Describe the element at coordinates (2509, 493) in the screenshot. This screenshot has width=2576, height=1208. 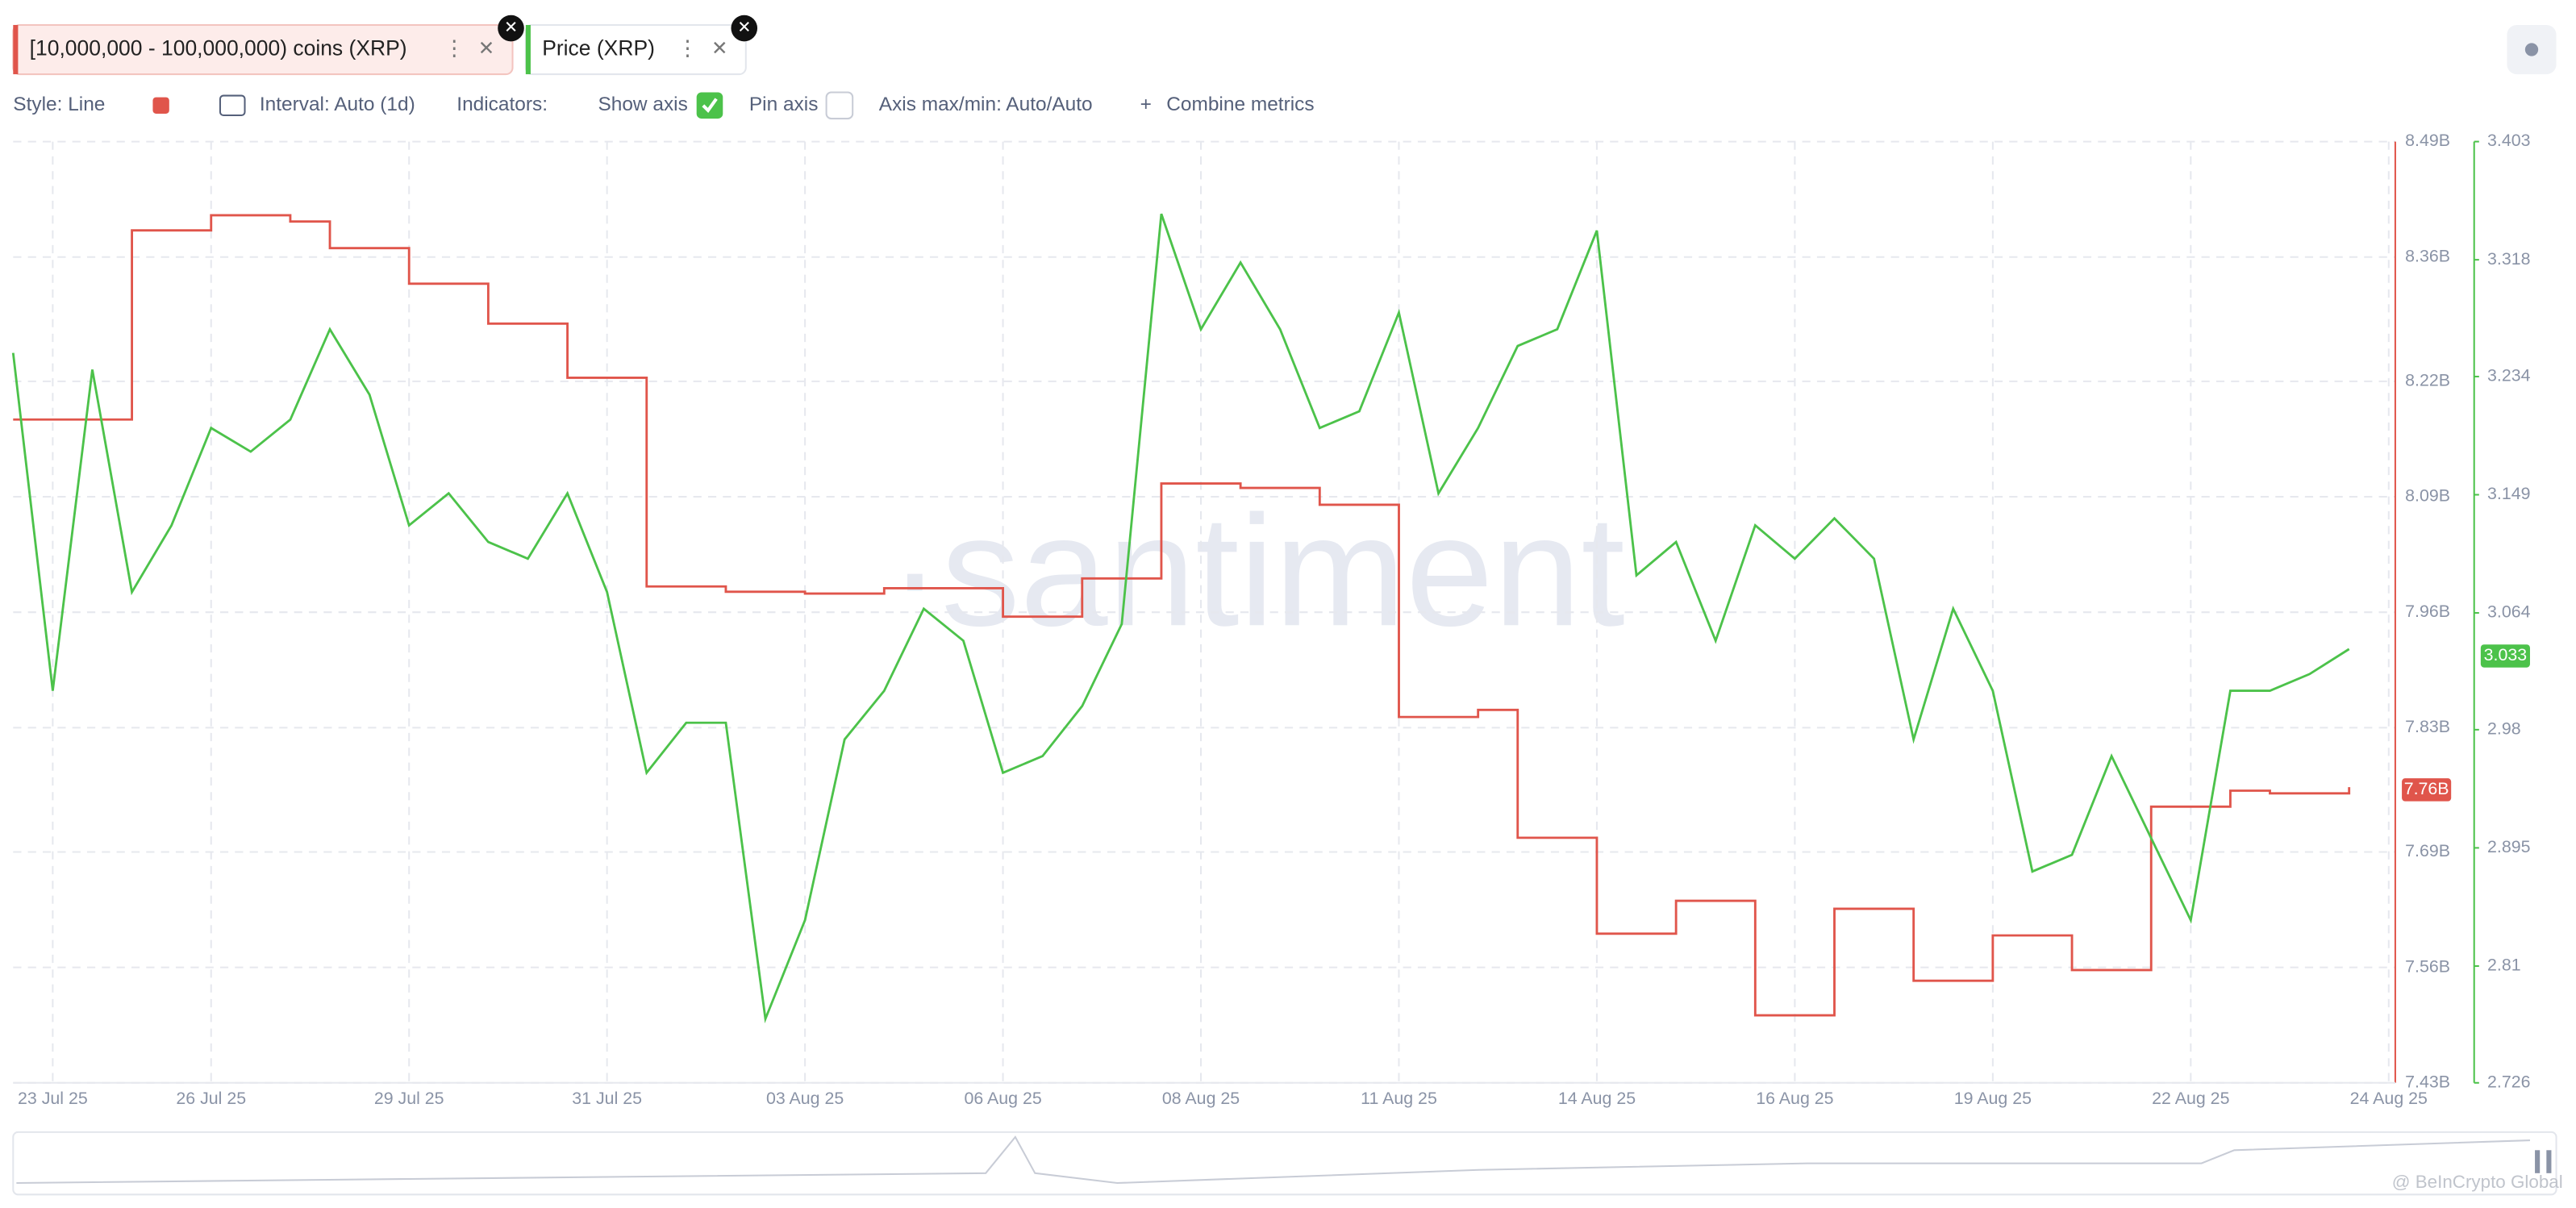
I see `y2-tick-label: 3.149` at that location.